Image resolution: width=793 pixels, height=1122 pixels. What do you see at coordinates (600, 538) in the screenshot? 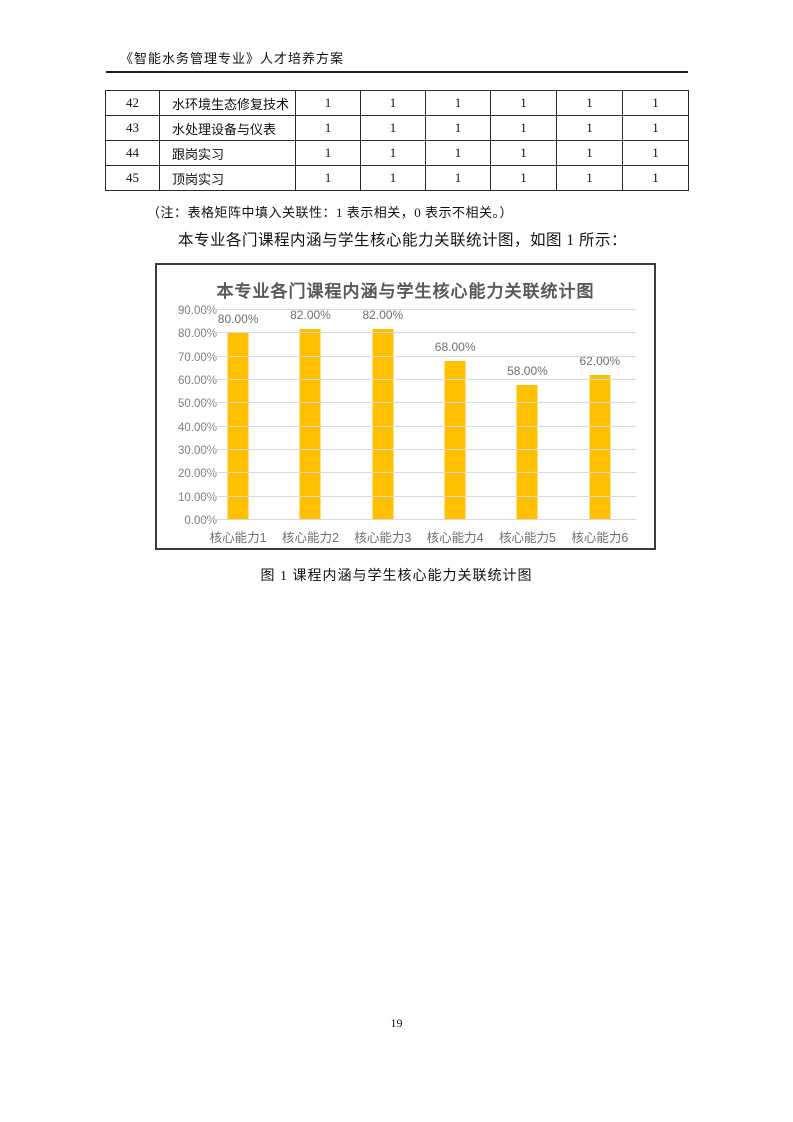
I see `x-tick-label: 核心能力6` at bounding box center [600, 538].